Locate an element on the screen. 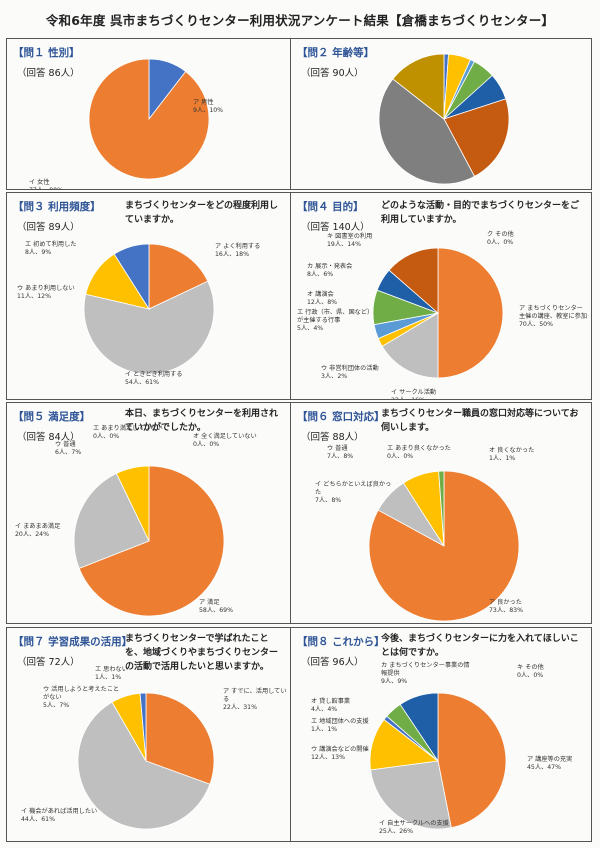  slice-count: 5人 is located at coordinates (302, 328).